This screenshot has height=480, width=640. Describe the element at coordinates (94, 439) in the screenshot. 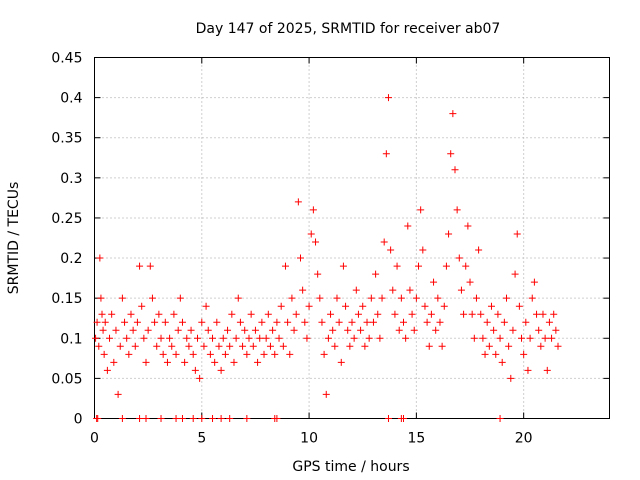

I see `x-tick-label: 0` at that location.